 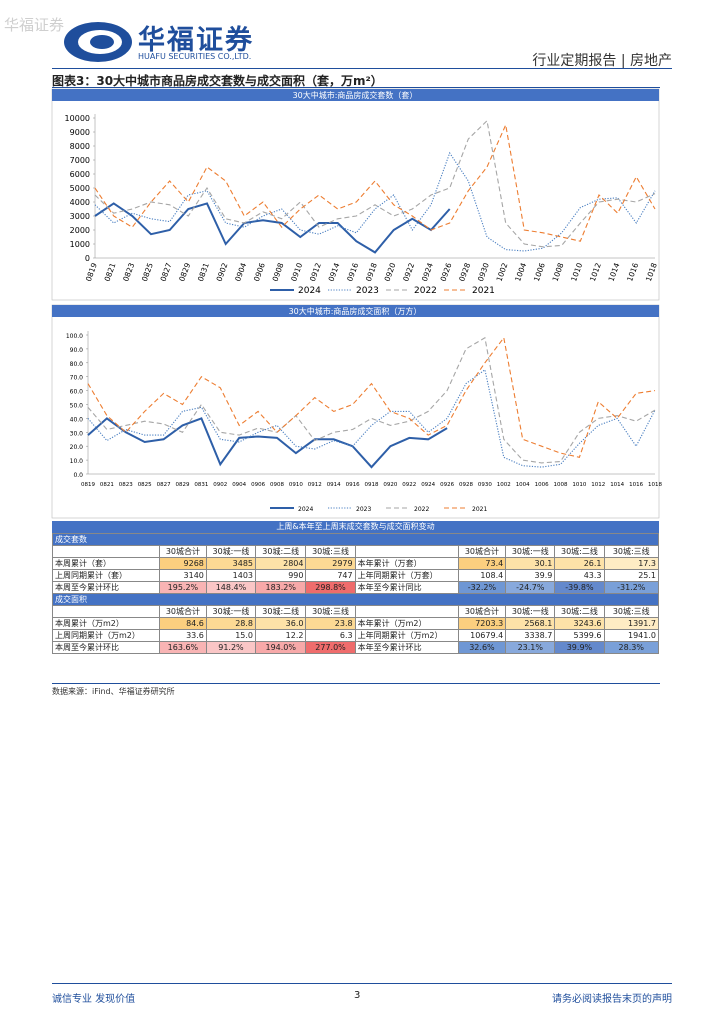 What do you see at coordinates (357, 995) in the screenshot?
I see `page-number: 3` at bounding box center [357, 995].